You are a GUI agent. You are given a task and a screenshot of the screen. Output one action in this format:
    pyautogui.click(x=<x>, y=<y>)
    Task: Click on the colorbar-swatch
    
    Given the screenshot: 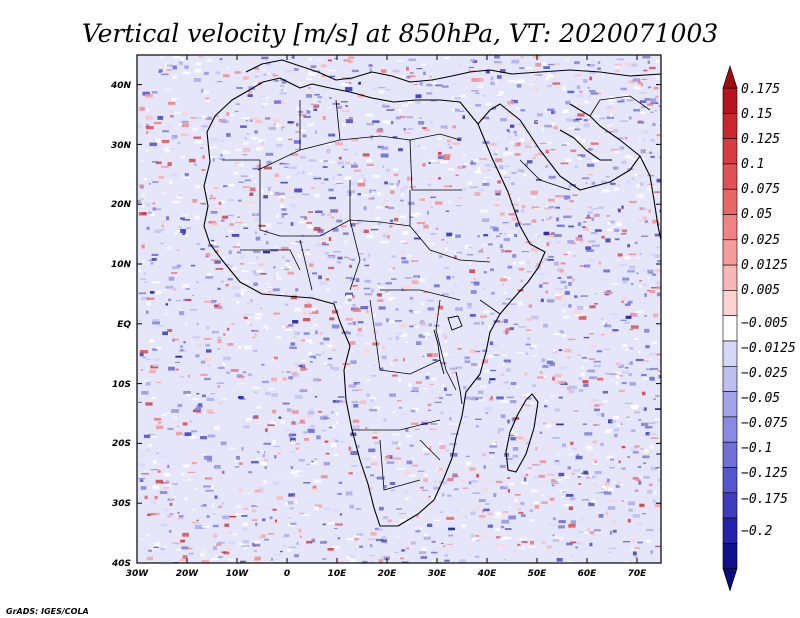 What is the action you would take?
    pyautogui.click(x=730, y=480)
    